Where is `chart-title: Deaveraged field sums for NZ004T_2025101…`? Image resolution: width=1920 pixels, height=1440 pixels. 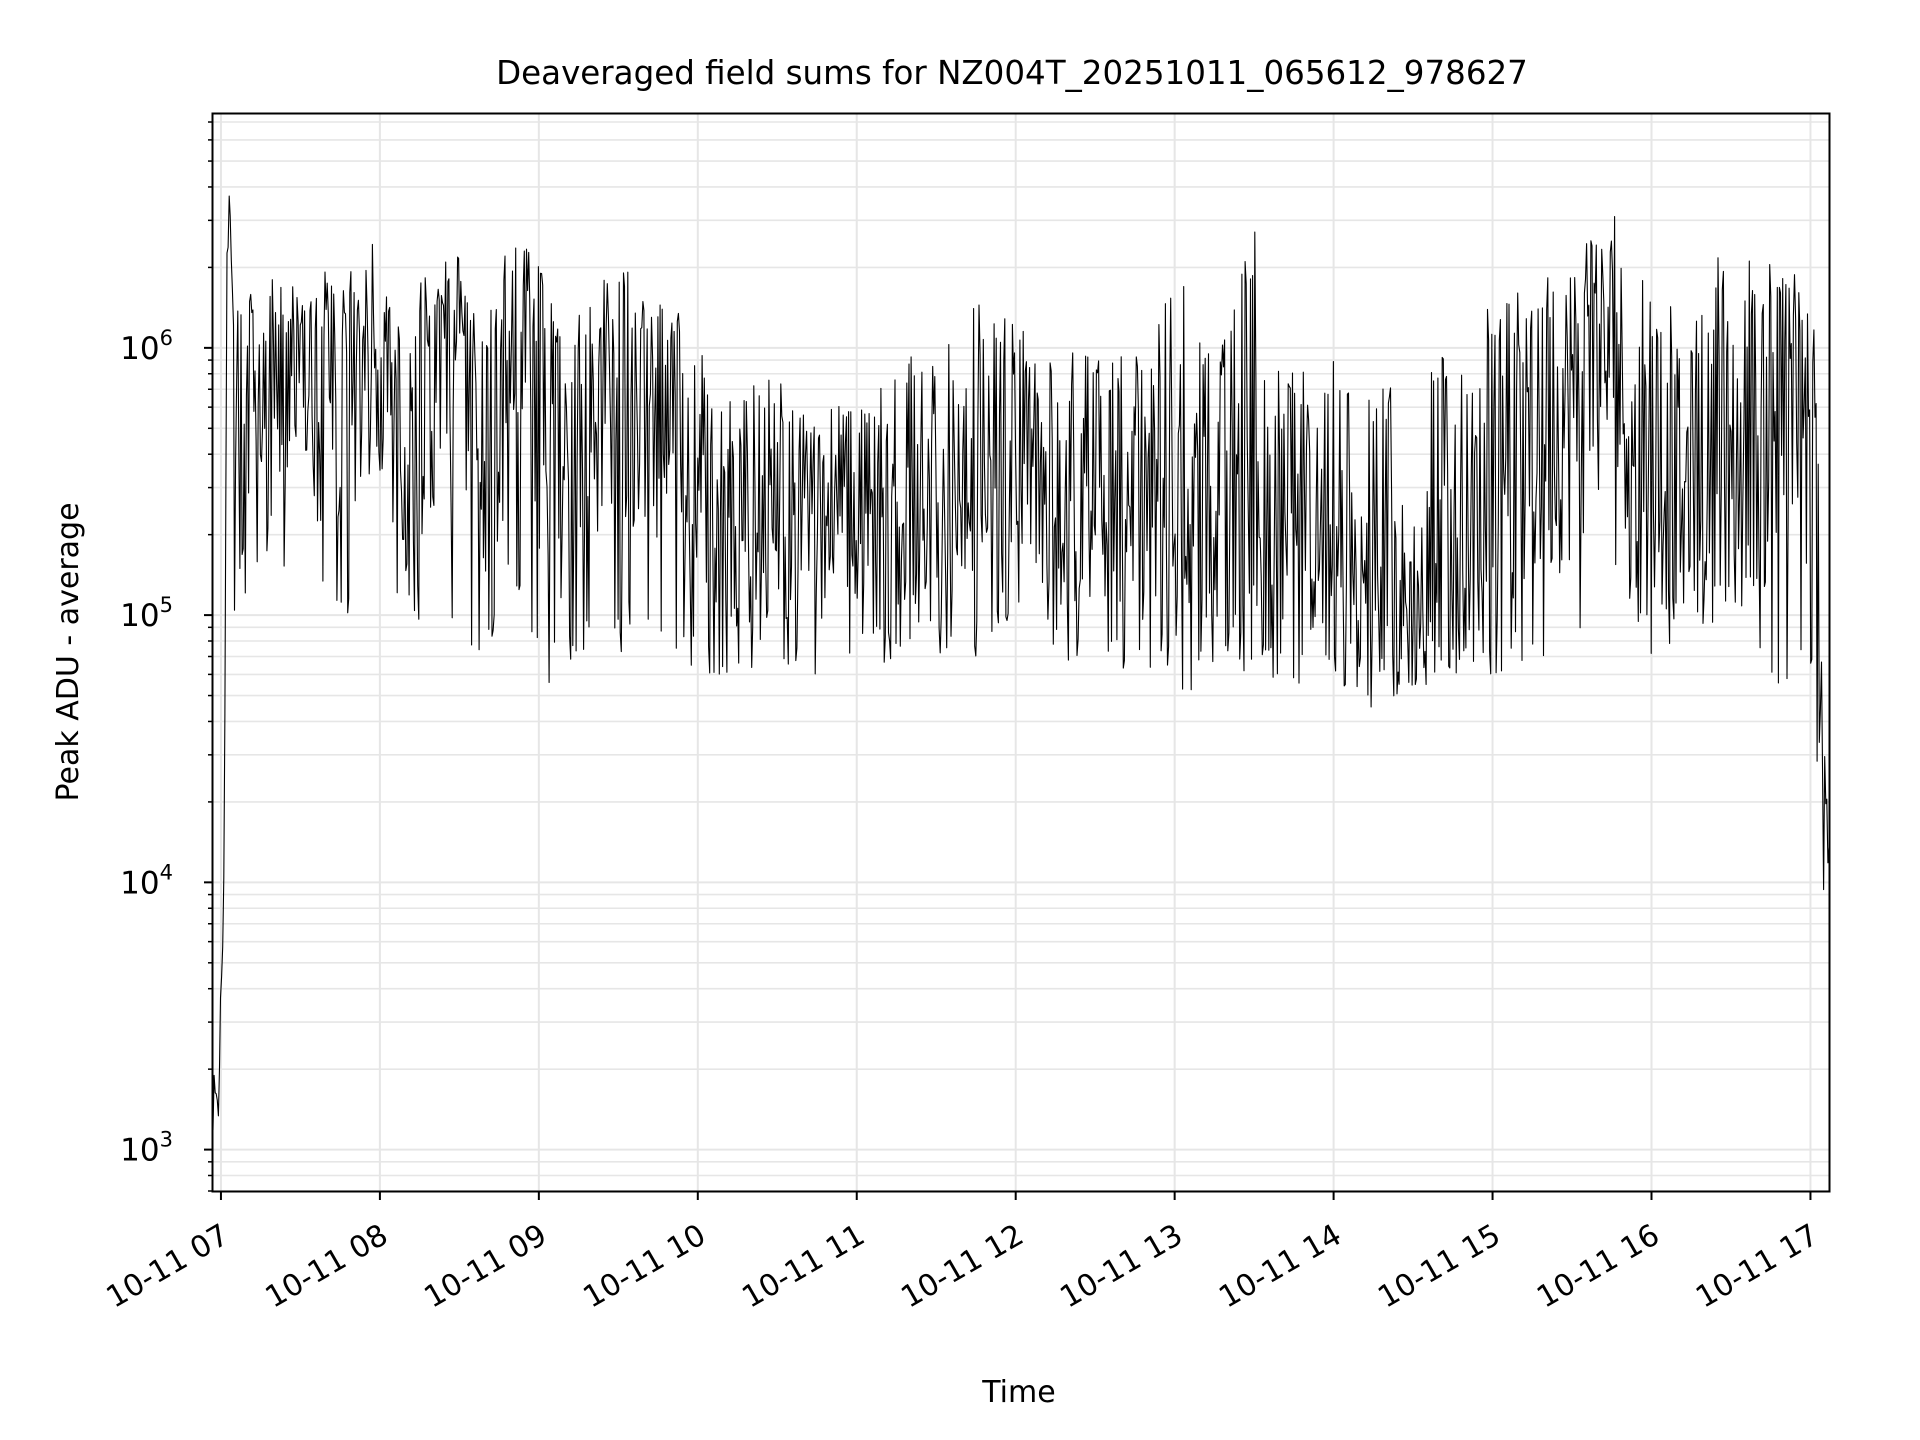 chart-title: Deaveraged field sums for NZ004T_2025101… is located at coordinates (1012, 73).